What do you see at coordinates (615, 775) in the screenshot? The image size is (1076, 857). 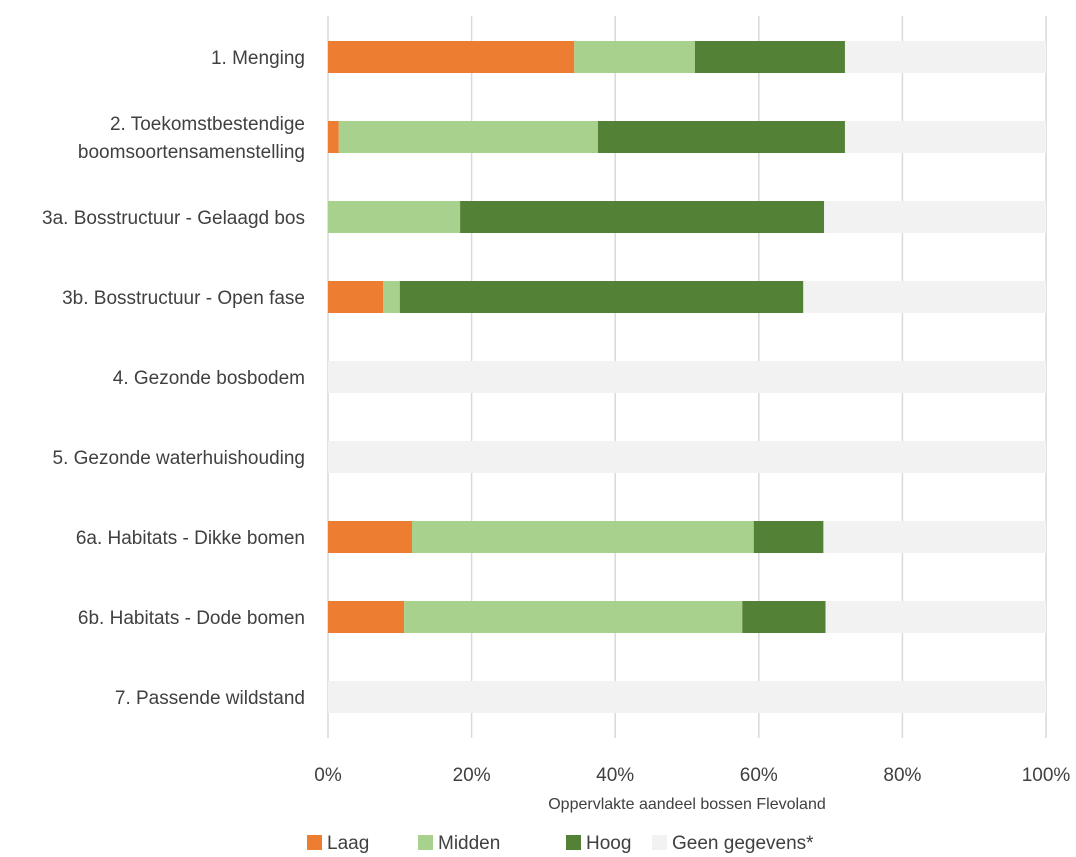 I see `x-tick-label: 40%` at bounding box center [615, 775].